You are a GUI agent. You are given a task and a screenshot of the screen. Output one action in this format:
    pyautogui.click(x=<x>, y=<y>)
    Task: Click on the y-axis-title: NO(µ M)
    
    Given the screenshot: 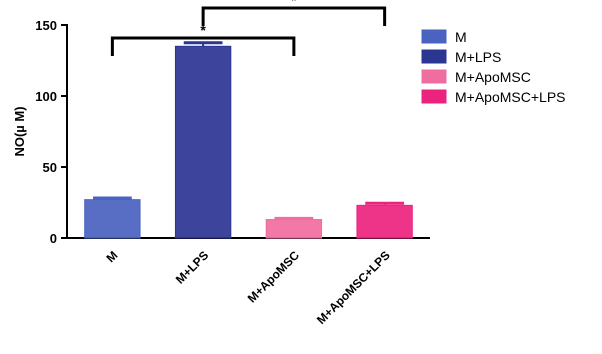 What is the action you would take?
    pyautogui.click(x=19, y=131)
    